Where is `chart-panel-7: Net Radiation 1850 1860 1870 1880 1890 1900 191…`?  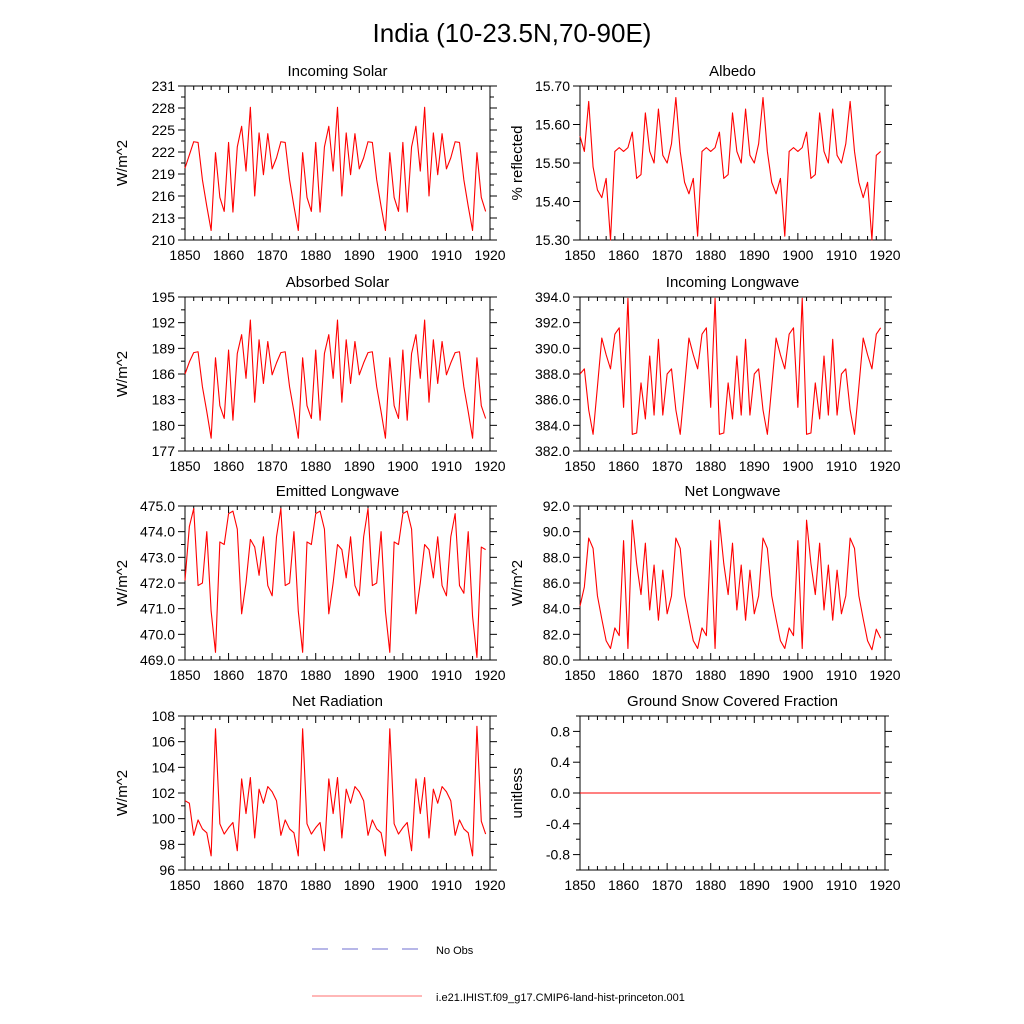
chart-panel-7: Net Radiation 1850 1860 1870 1880 1890 1900 191… is located at coordinates (310, 793).